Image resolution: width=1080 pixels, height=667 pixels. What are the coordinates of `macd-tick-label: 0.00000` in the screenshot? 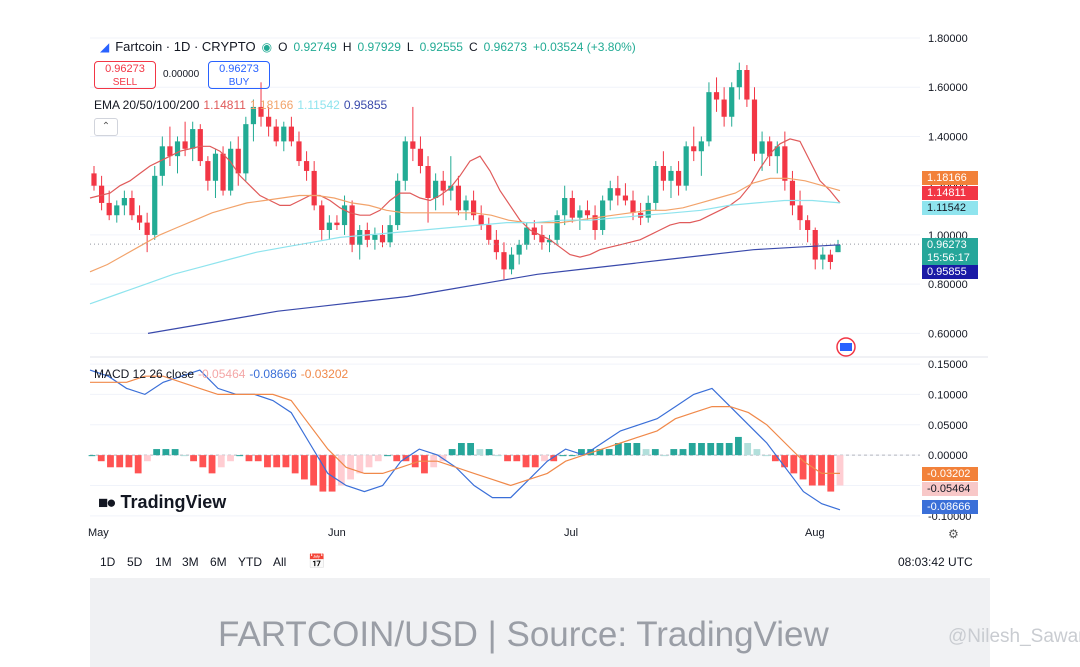 It's located at (948, 456).